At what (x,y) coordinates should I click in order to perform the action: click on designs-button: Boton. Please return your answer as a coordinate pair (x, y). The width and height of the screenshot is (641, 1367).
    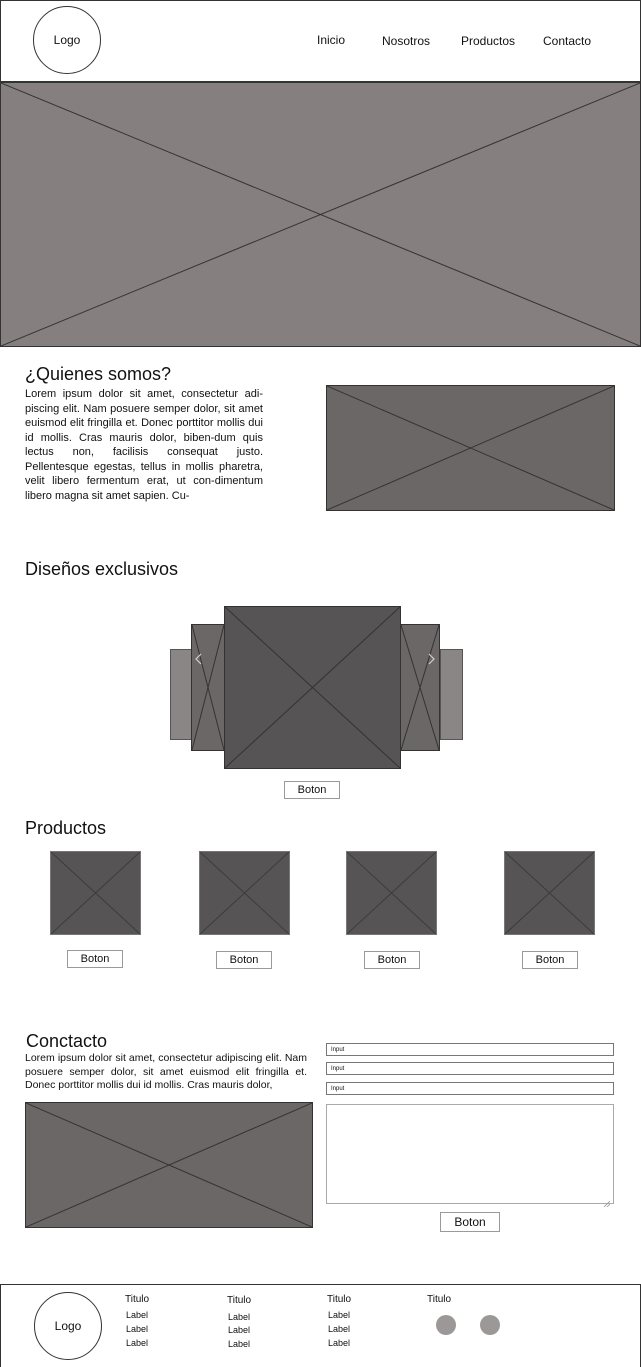
    Looking at the image, I should click on (312, 790).